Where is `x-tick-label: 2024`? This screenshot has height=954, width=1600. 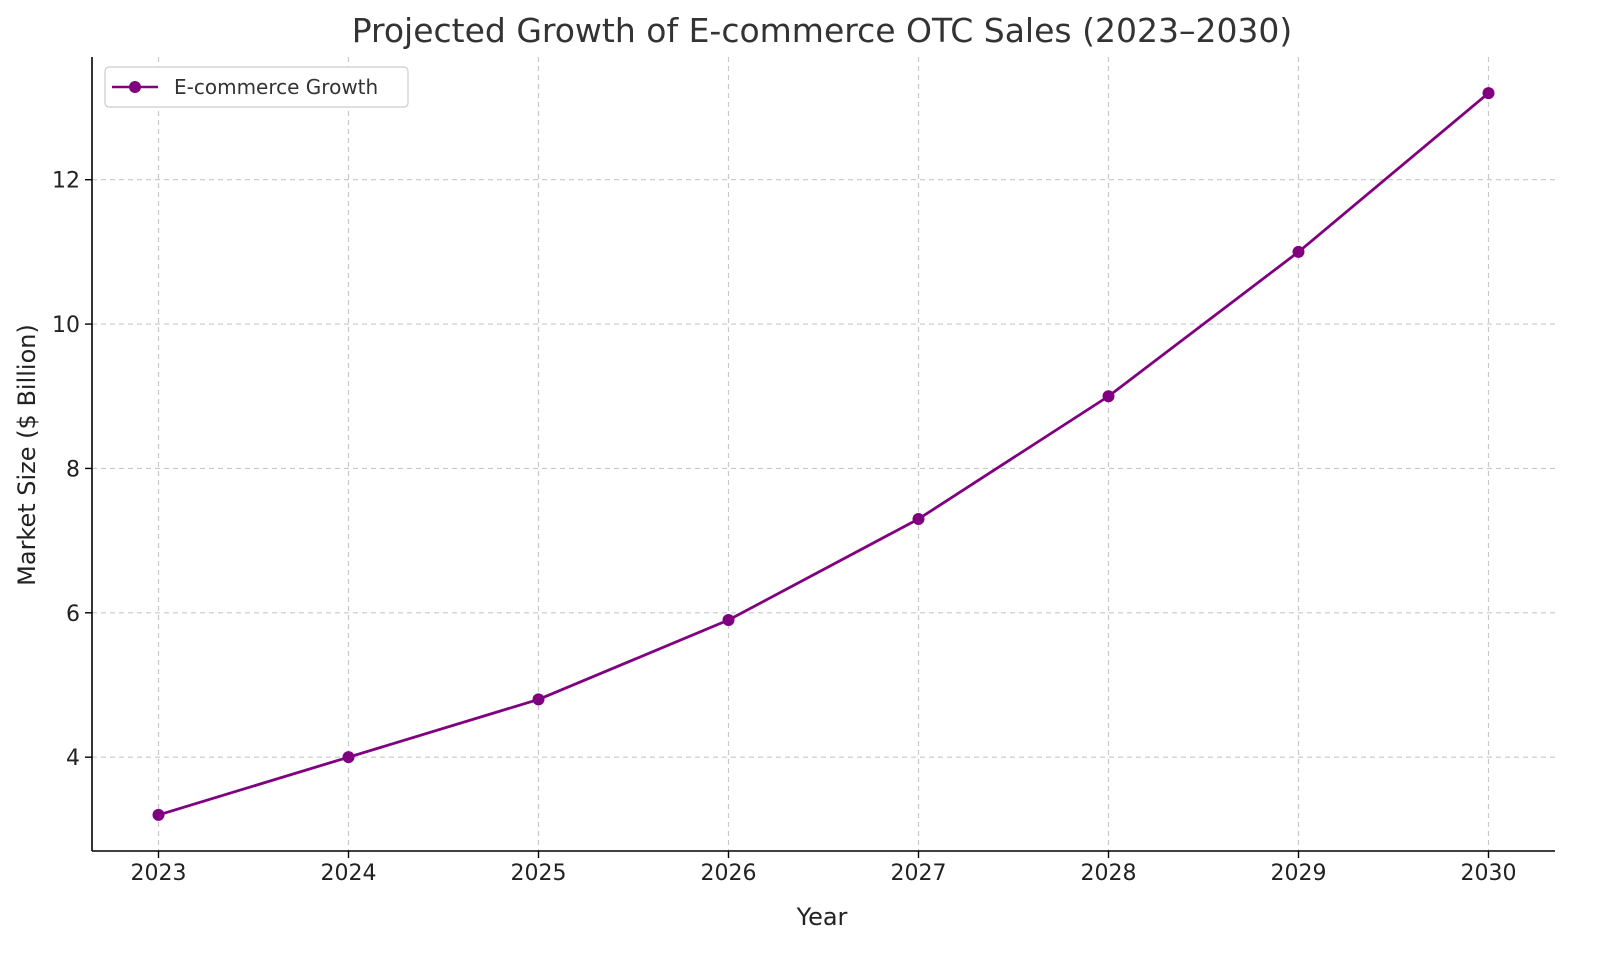
x-tick-label: 2024 is located at coordinates (349, 873).